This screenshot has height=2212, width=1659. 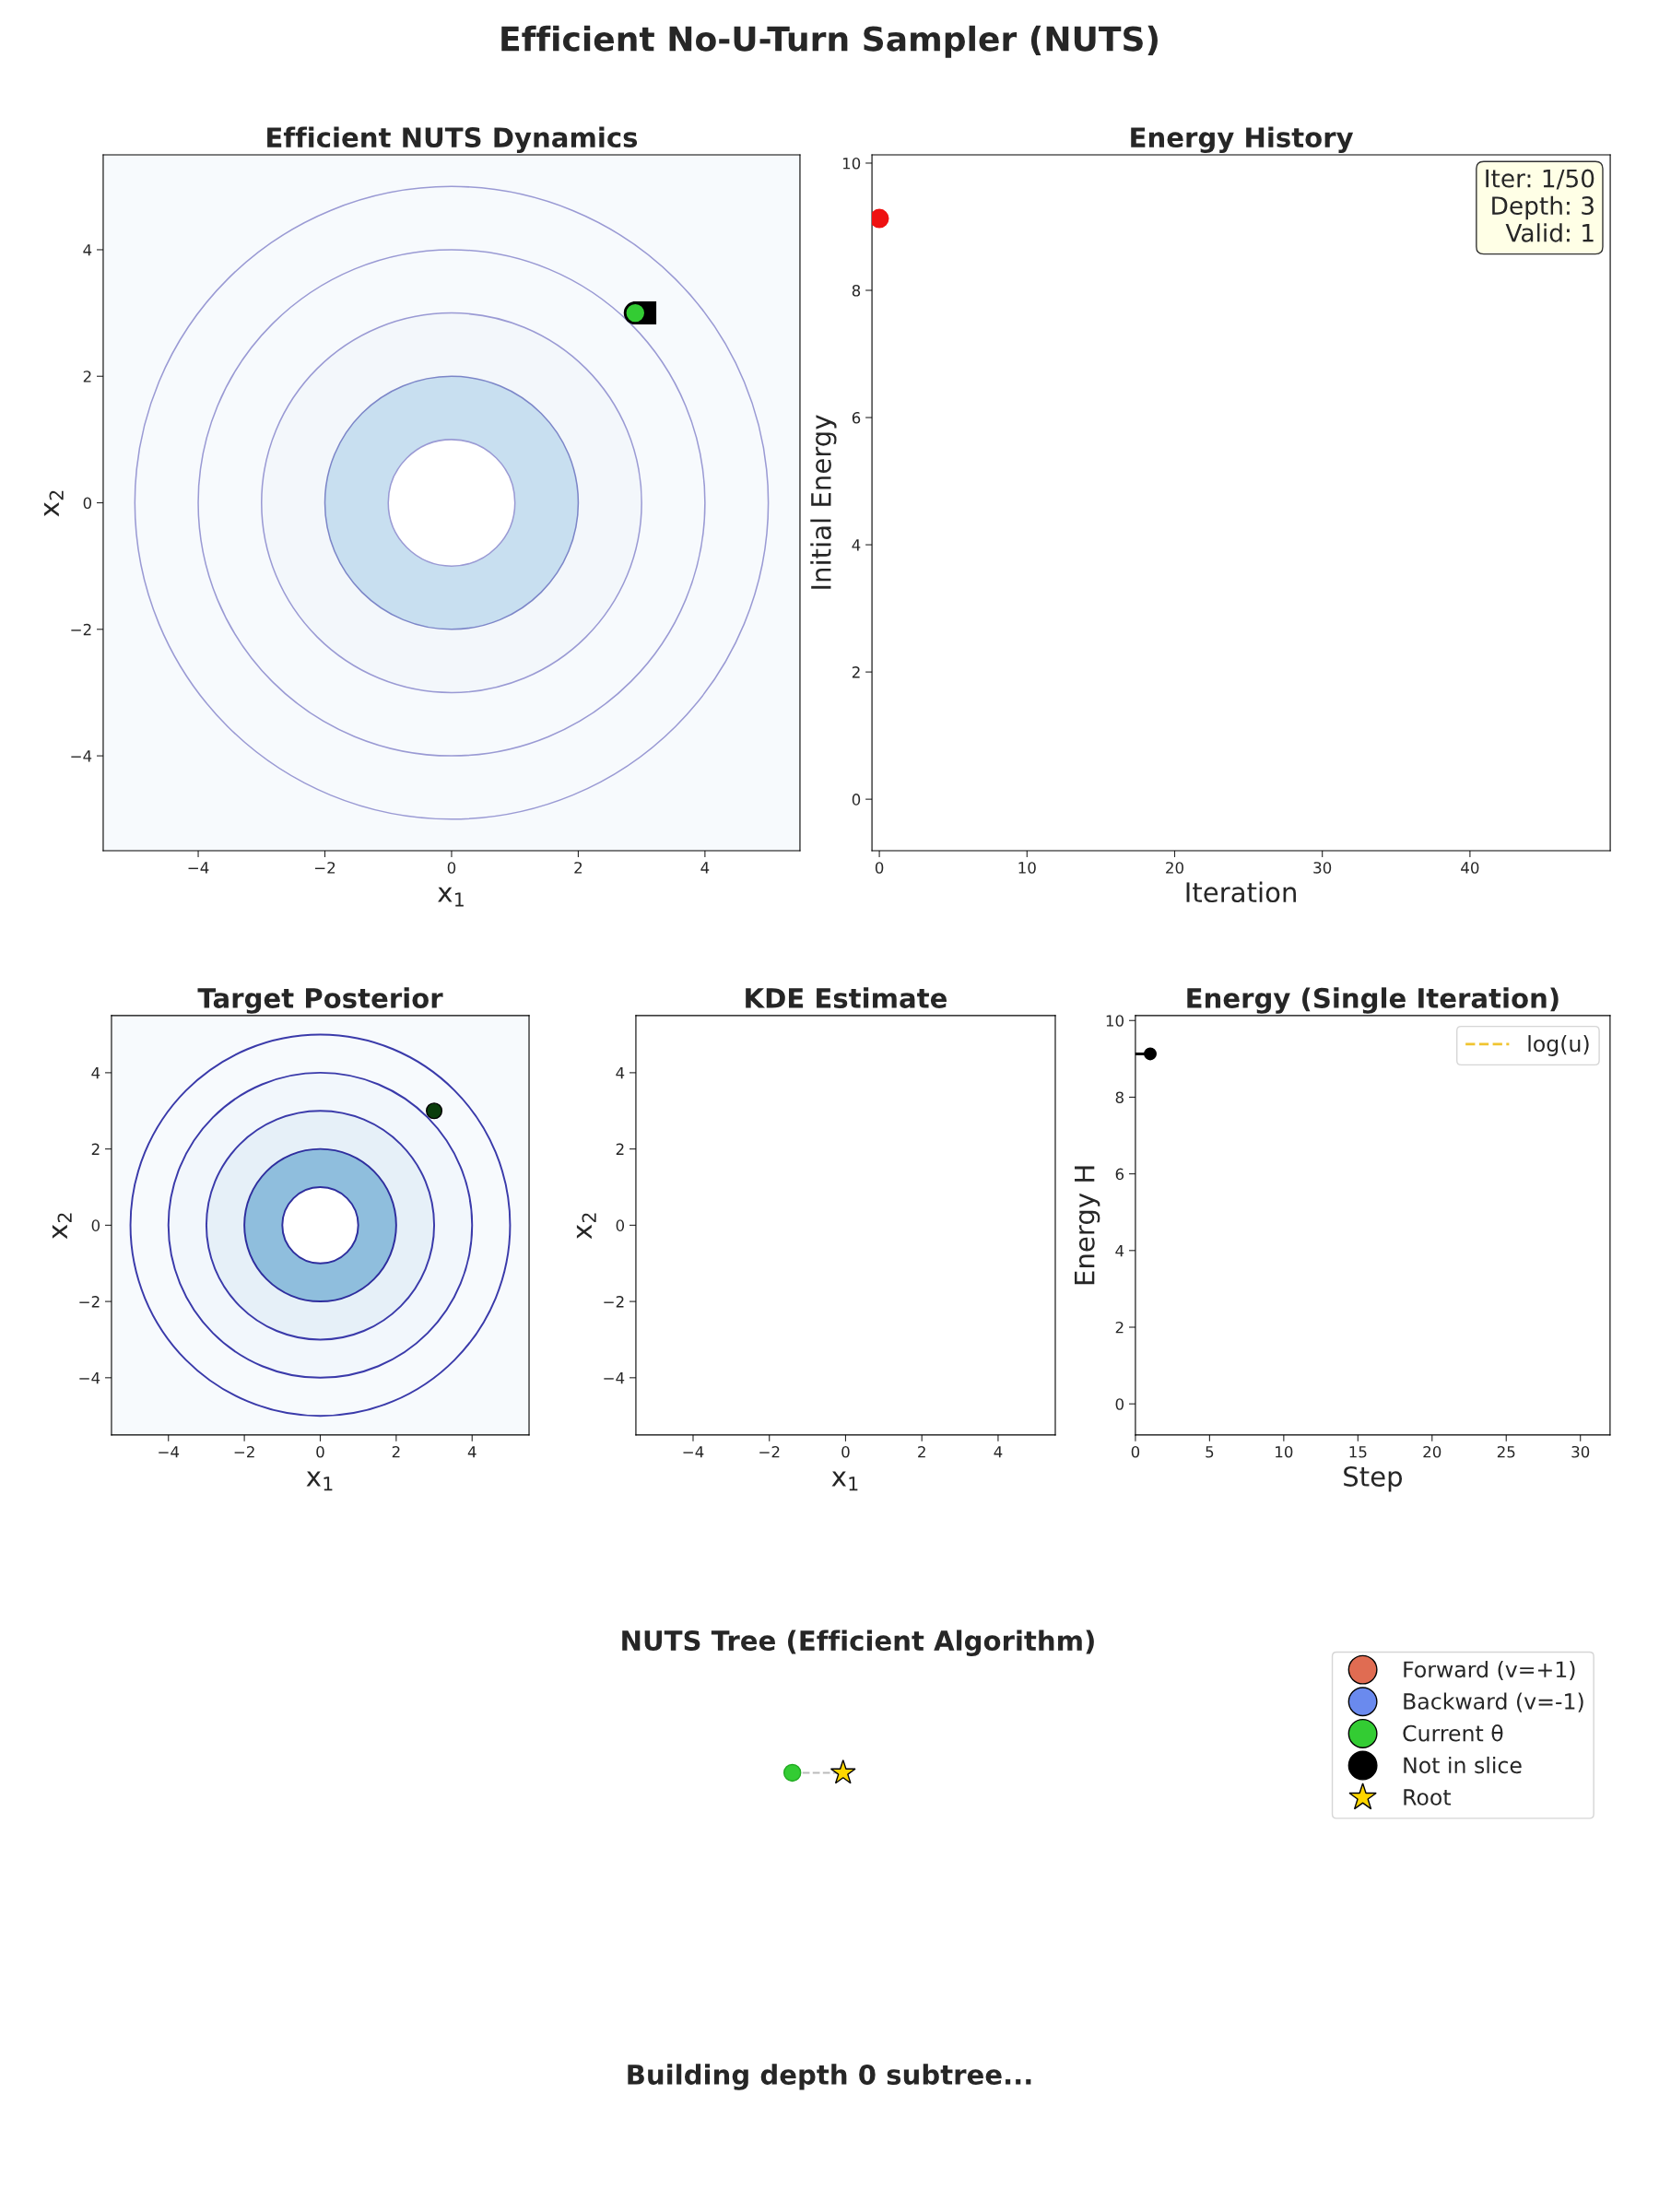 What do you see at coordinates (1428, 1797) in the screenshot?
I see `legend-label: Root` at bounding box center [1428, 1797].